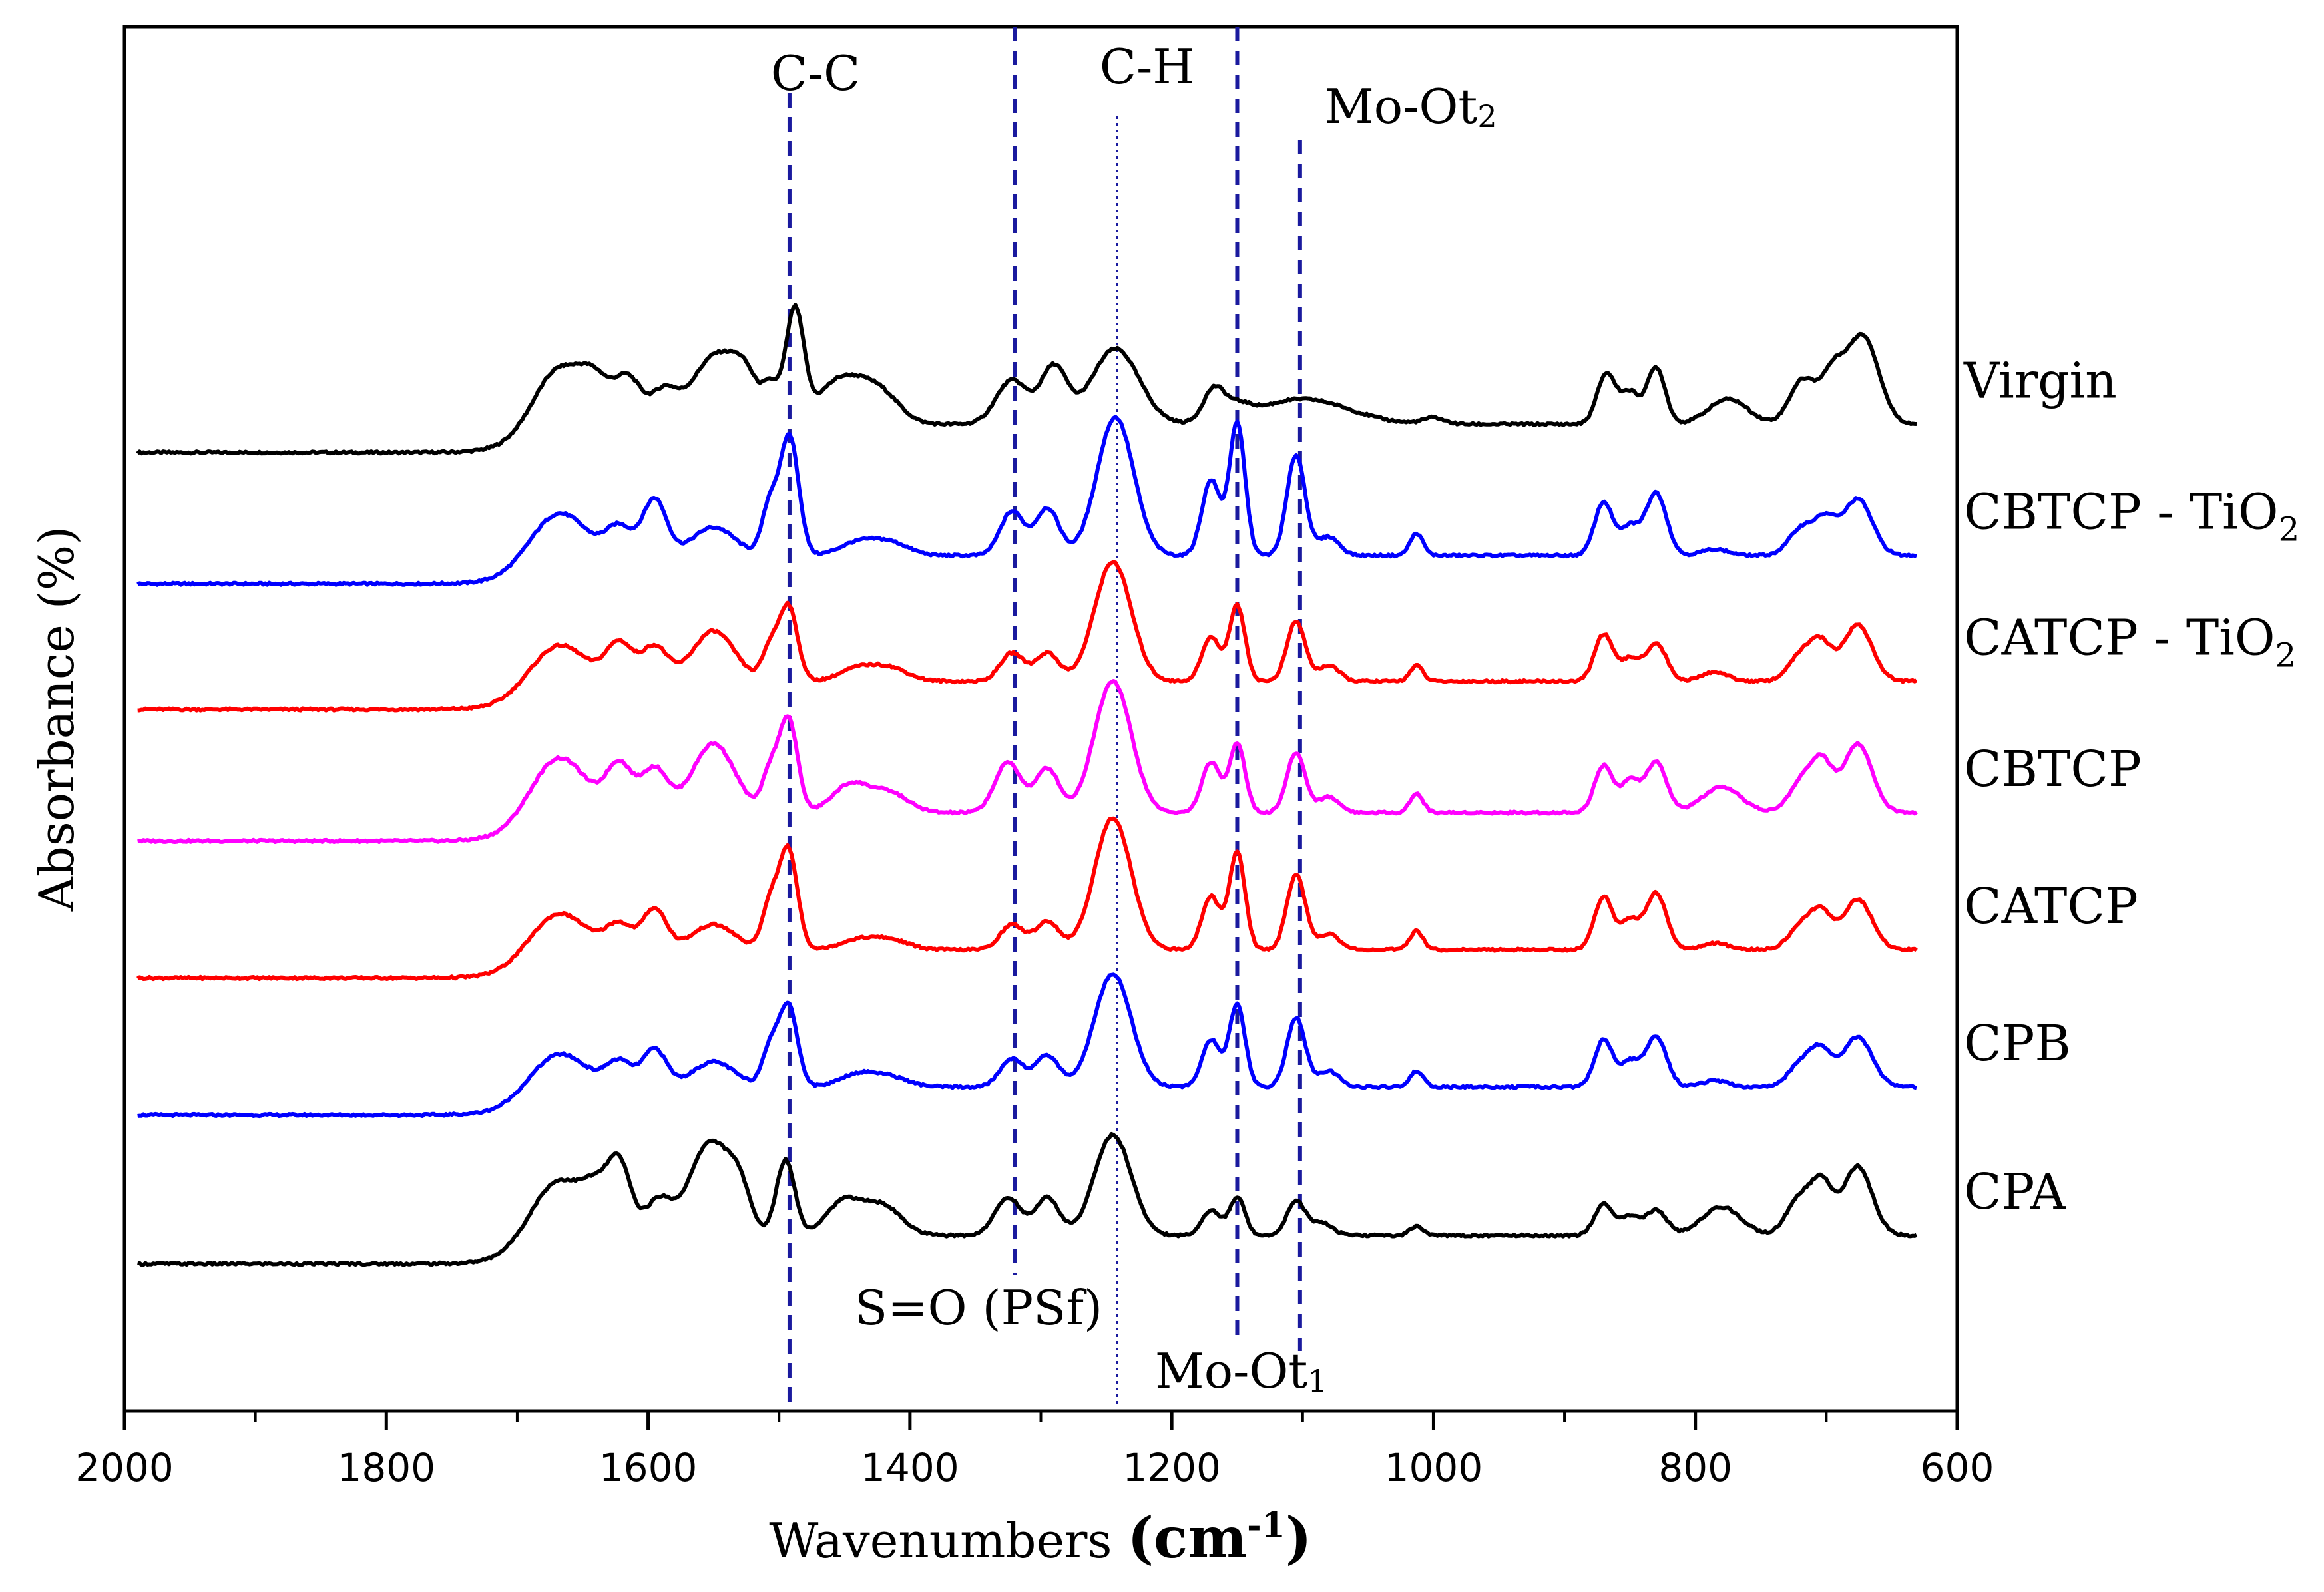 The width and height of the screenshot is (2324, 1592). Describe the element at coordinates (1171, 1467) in the screenshot. I see `x-tick-label-4: 1200` at that location.